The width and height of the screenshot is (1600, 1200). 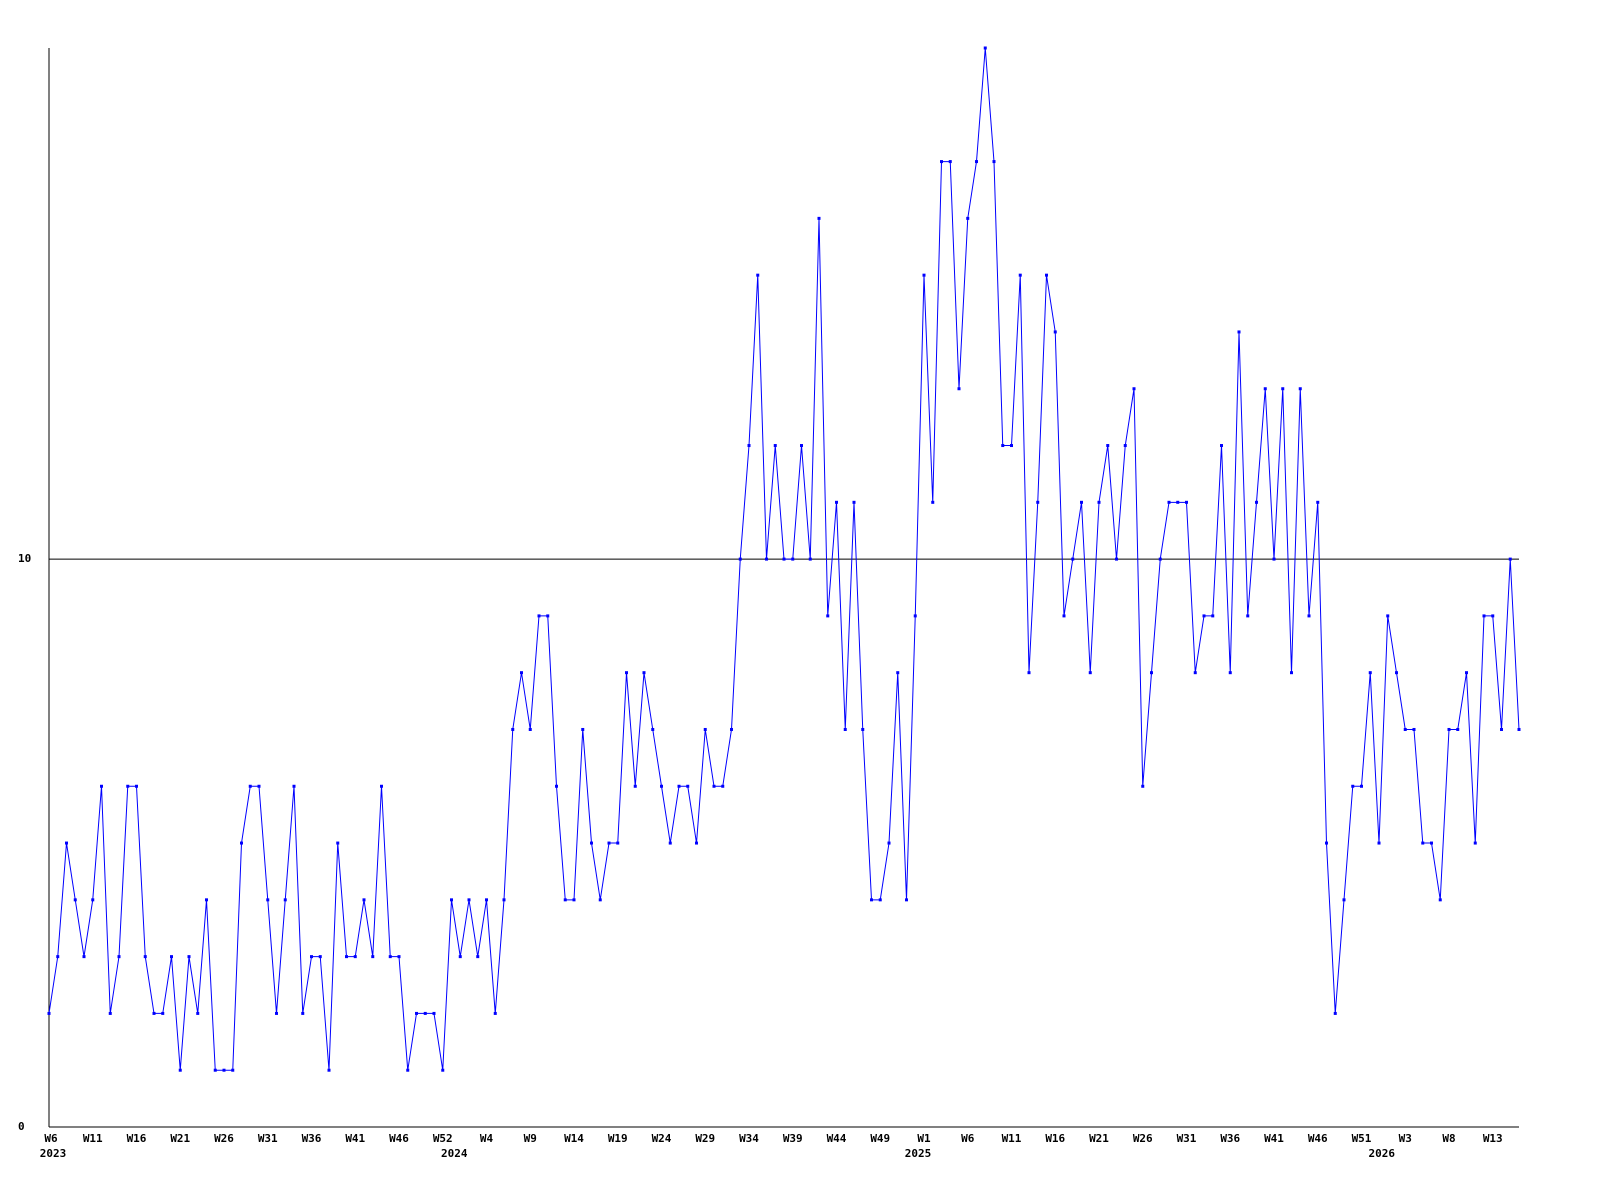 I want to click on x-group-label: 2023, so click(x=53, y=1153).